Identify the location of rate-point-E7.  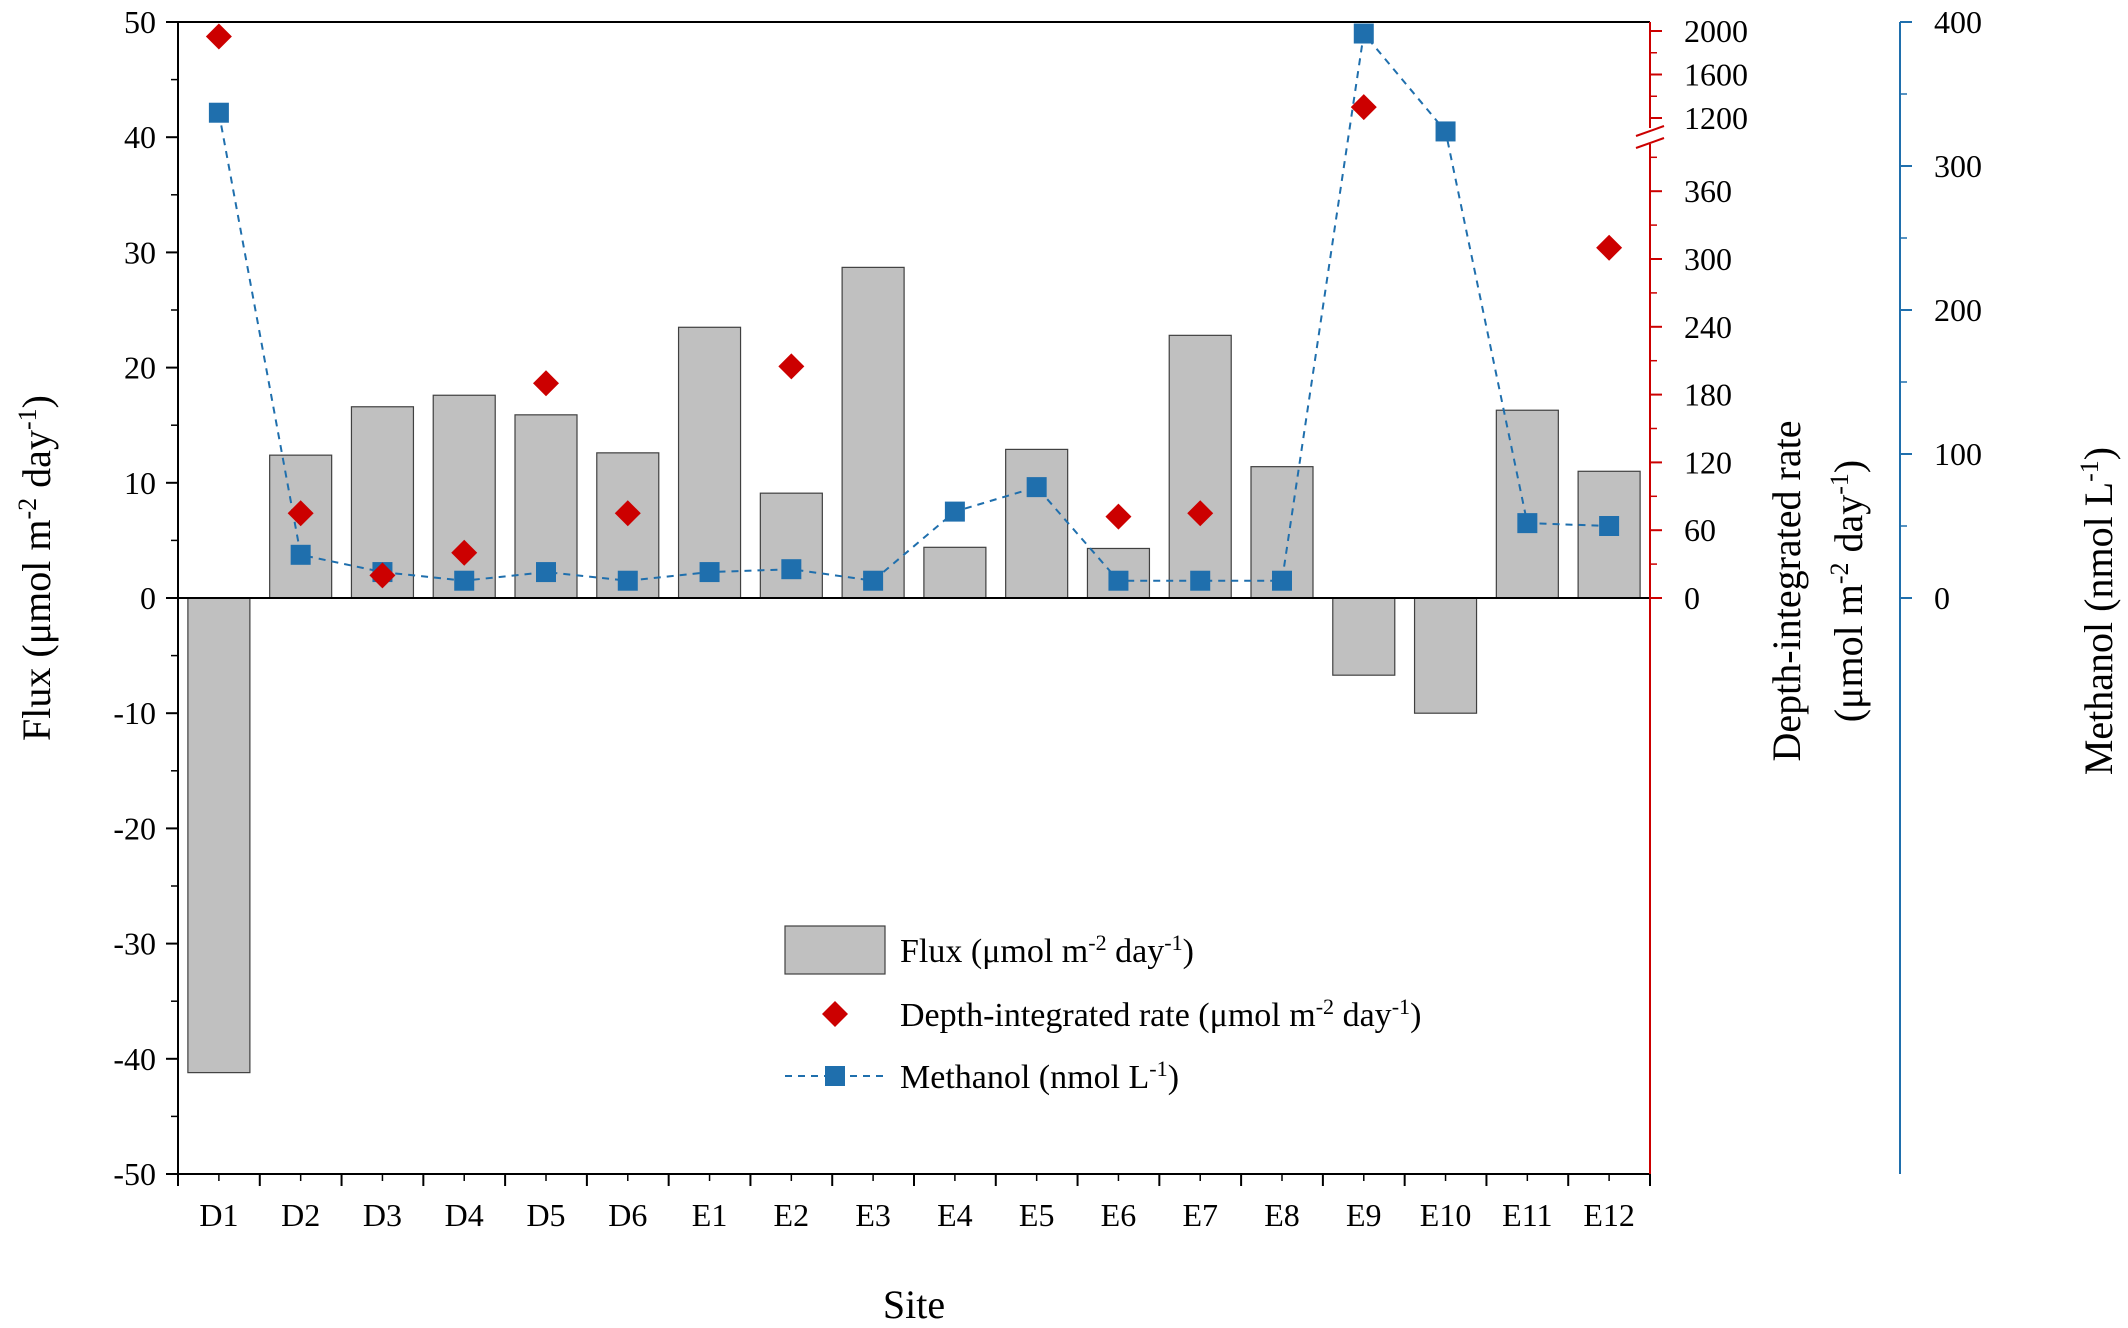
(1200, 513).